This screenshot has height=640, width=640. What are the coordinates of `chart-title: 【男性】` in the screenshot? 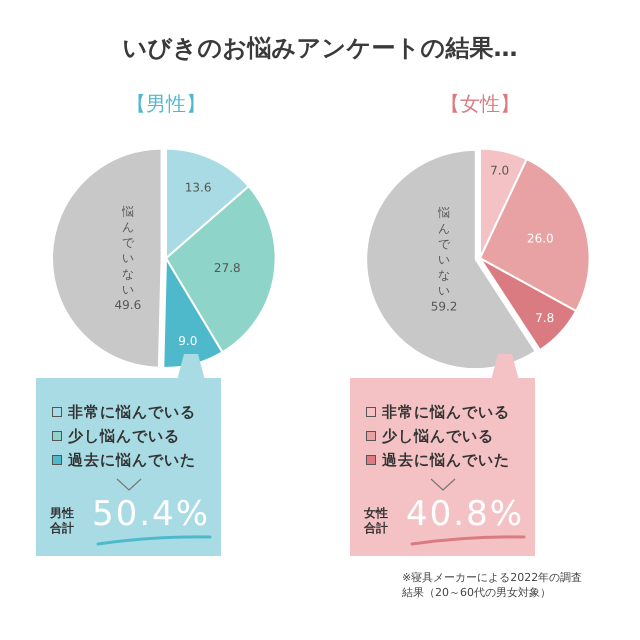 It's located at (166, 104).